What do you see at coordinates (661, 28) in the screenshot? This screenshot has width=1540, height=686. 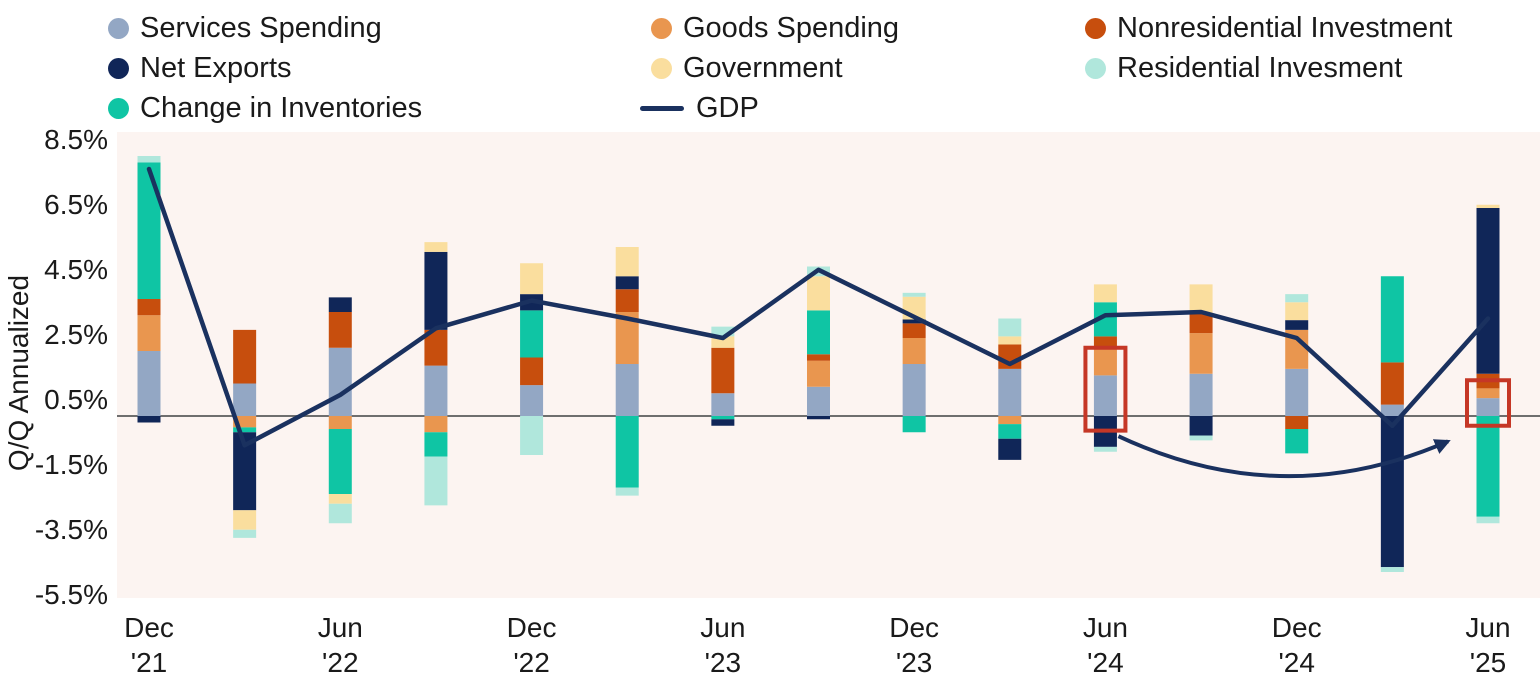 I see `goods-spending-dot-icon` at bounding box center [661, 28].